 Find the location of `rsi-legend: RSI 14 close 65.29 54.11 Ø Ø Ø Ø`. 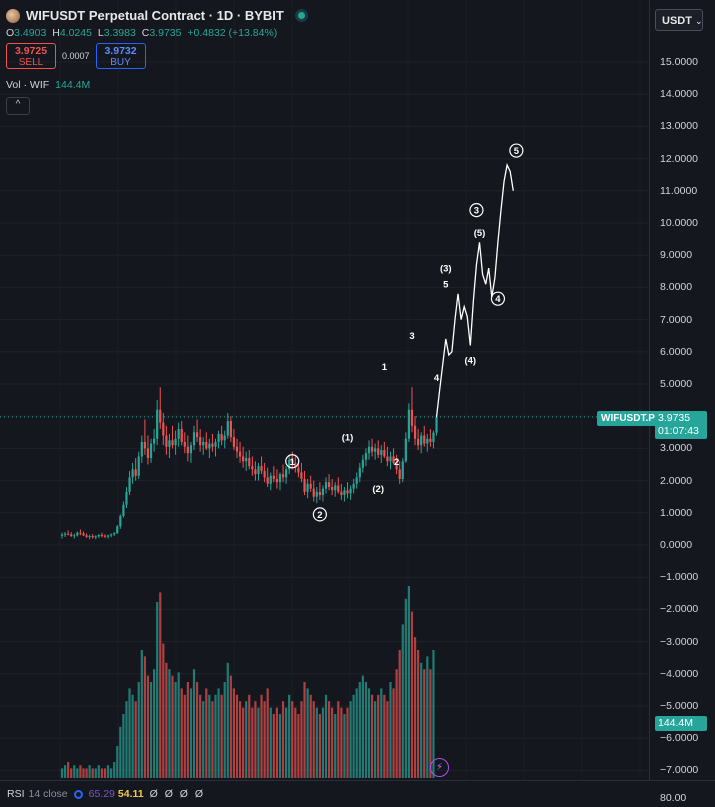

rsi-legend: RSI 14 close 65.29 54.11 Ø Ø Ø Ø is located at coordinates (106, 794).